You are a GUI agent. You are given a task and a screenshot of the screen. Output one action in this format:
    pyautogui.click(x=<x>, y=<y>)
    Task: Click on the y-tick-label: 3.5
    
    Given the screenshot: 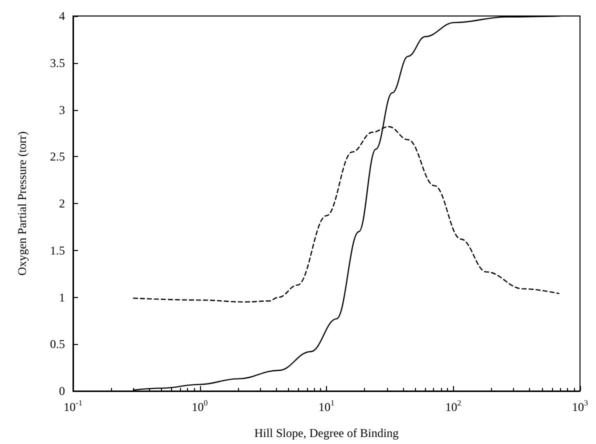 What is the action you would take?
    pyautogui.click(x=57, y=63)
    